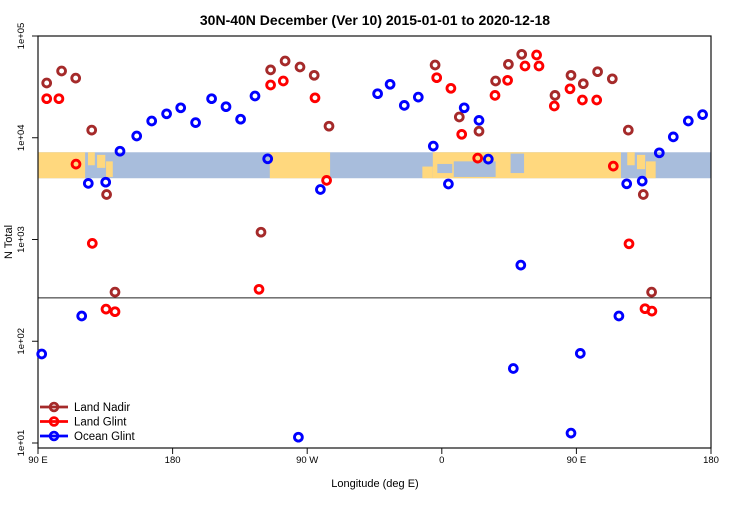 The height and width of the screenshot is (505, 750). I want to click on legend-label-2: Land Glint, so click(100, 423).